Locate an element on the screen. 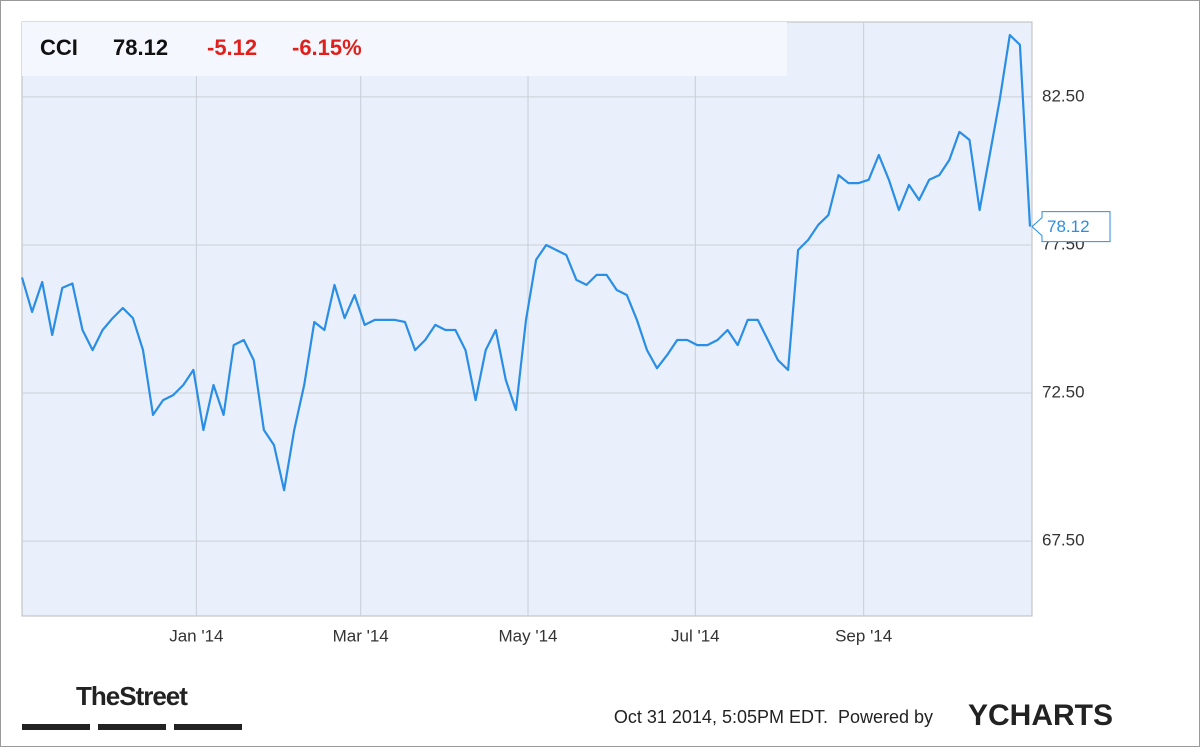  last-value-box is located at coordinates (1071, 227).